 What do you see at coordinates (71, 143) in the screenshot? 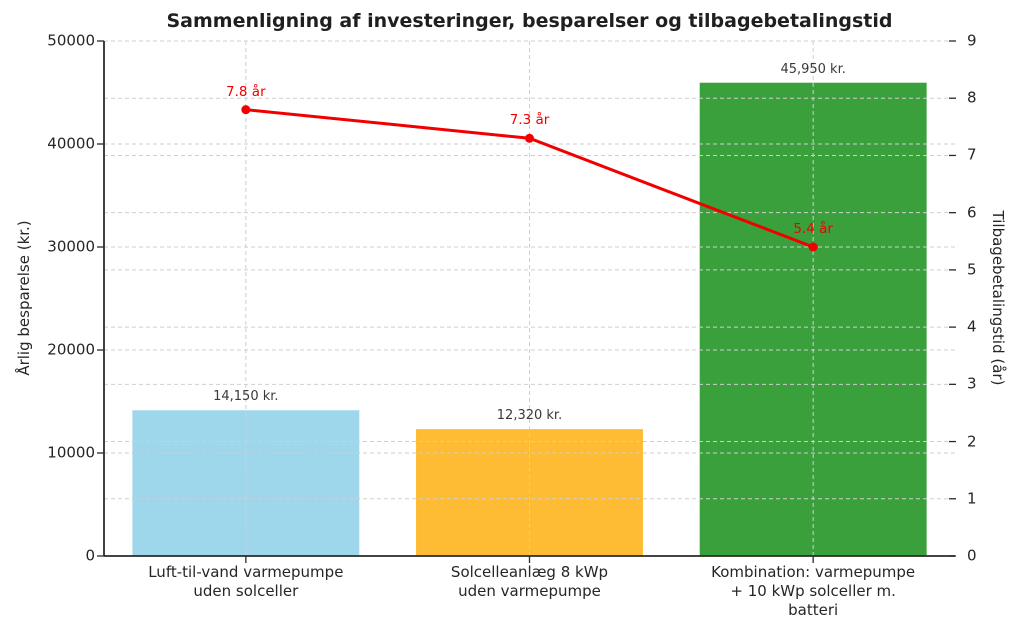
I see `left-axis-tick-label: 40000` at bounding box center [71, 143].